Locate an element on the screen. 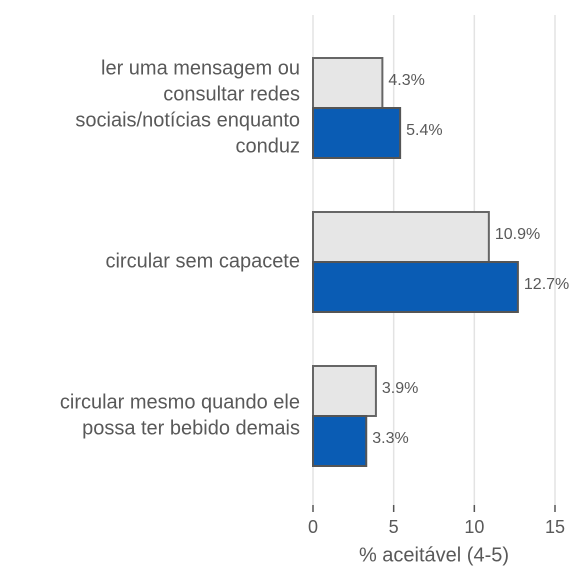  category-label: circular mesmo quando ele is located at coordinates (180, 402).